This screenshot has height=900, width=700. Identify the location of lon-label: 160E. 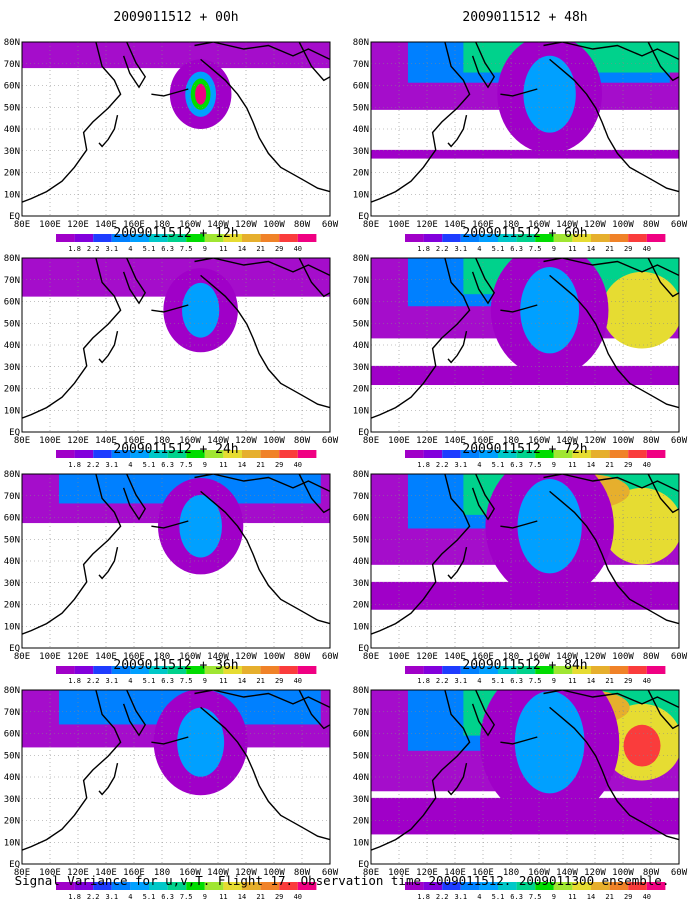
(134, 657).